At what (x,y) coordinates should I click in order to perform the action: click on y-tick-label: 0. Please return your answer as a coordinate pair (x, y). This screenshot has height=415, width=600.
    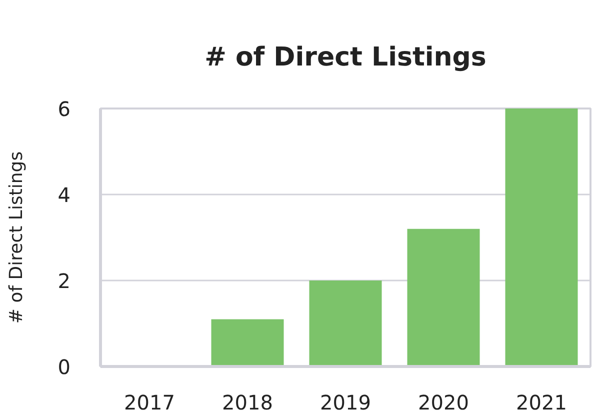
    Looking at the image, I should click on (64, 367).